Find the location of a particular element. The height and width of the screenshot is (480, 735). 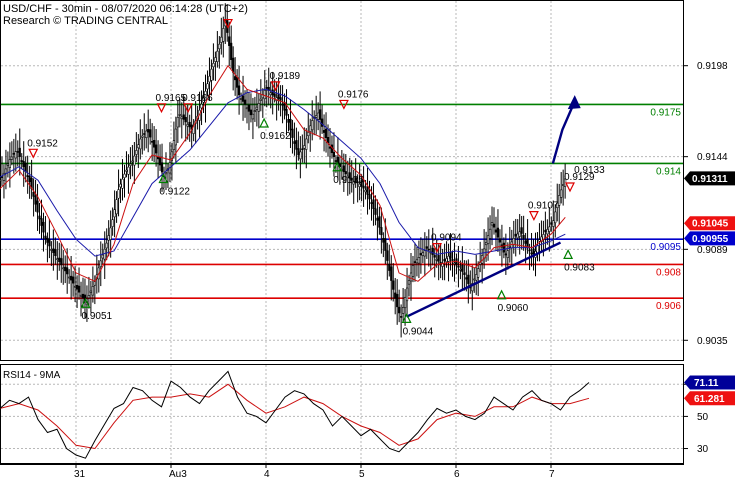

time-tick-label: 7 is located at coordinates (552, 474).